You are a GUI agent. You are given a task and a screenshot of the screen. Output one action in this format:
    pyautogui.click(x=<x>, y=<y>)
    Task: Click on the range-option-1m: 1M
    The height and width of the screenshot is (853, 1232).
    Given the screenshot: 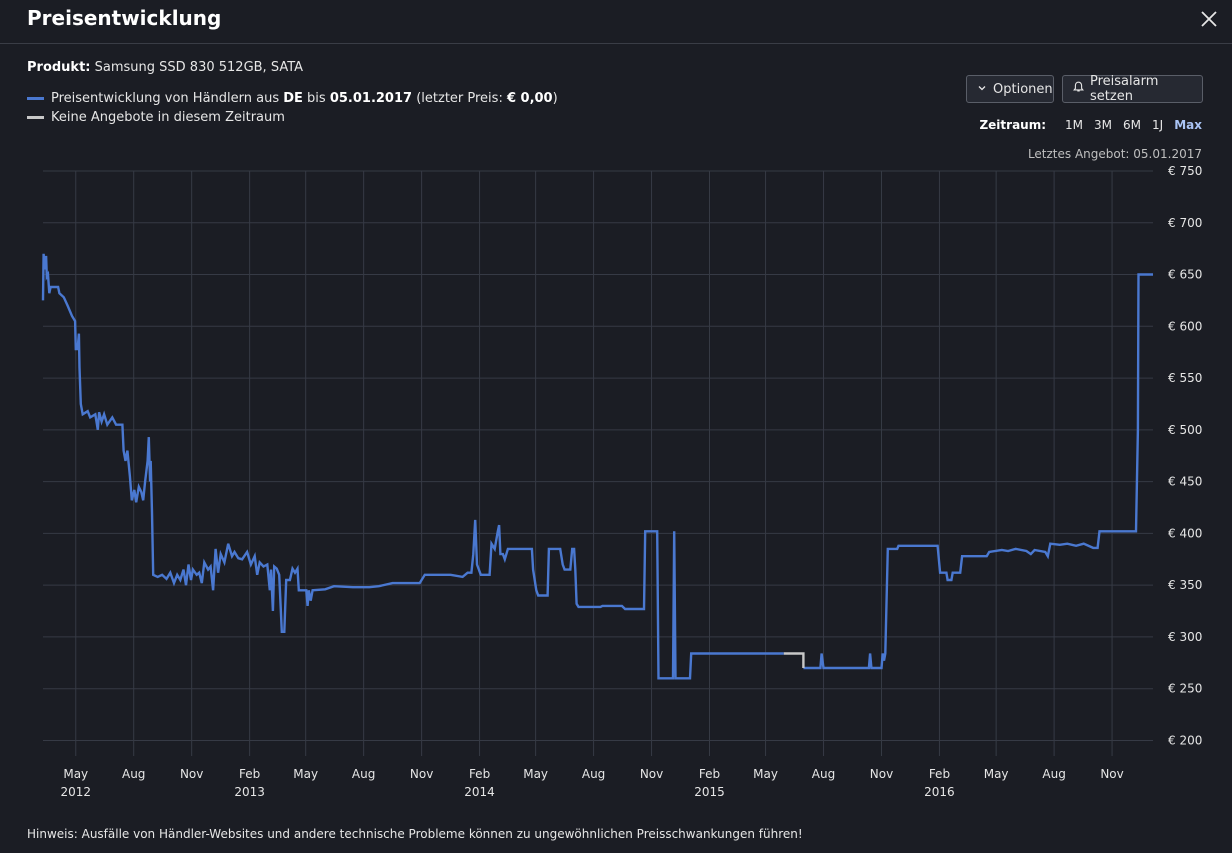 What is the action you would take?
    pyautogui.click(x=1074, y=125)
    